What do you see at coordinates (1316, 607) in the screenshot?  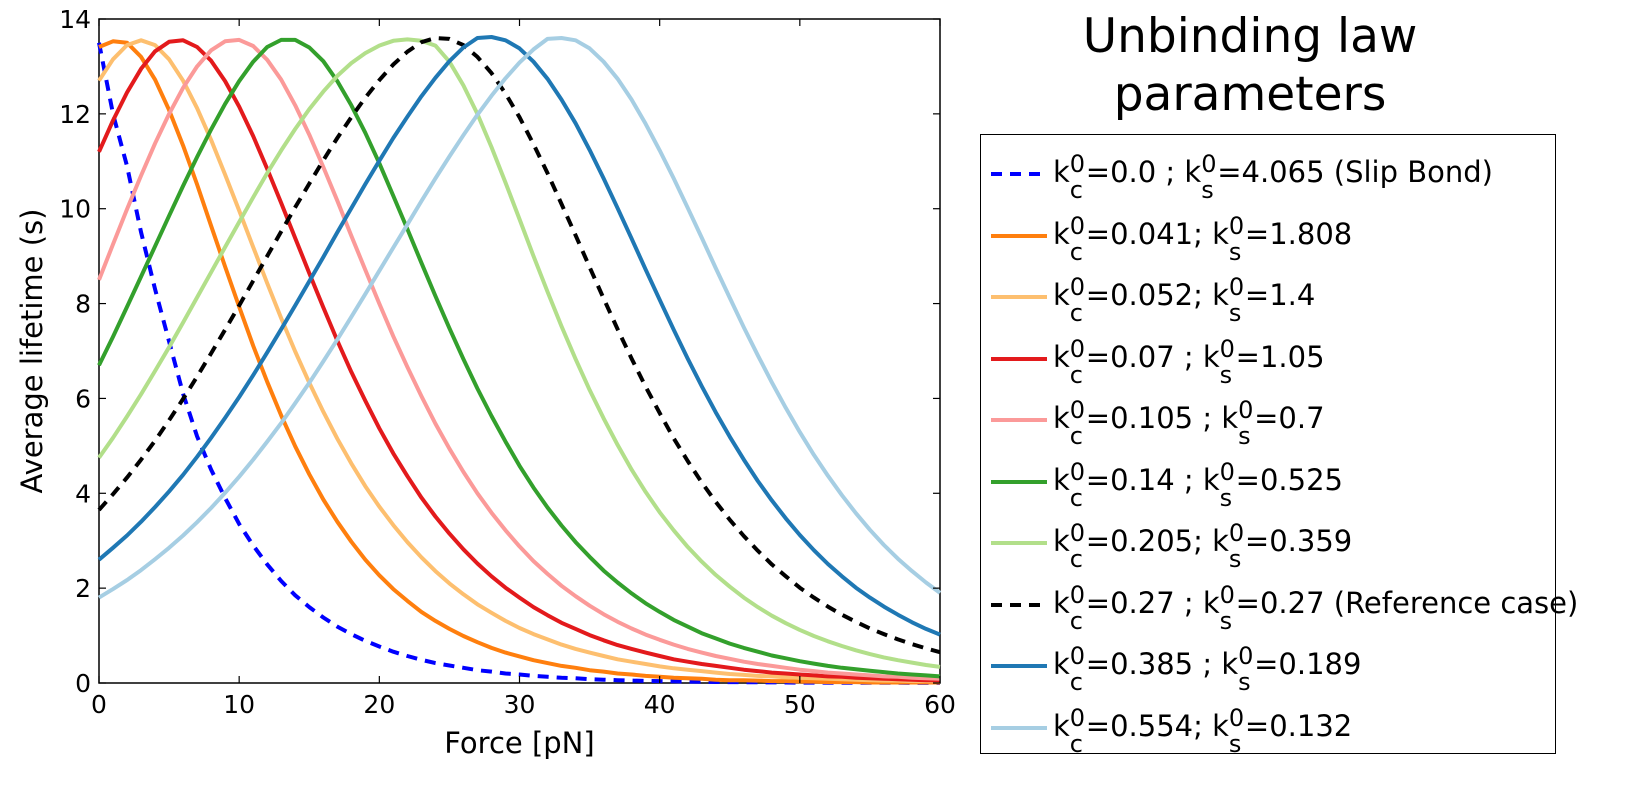 I see `legend-label: k 0 c =0.27 ; k 0 s =0.27 (Reference case)` at bounding box center [1316, 607].